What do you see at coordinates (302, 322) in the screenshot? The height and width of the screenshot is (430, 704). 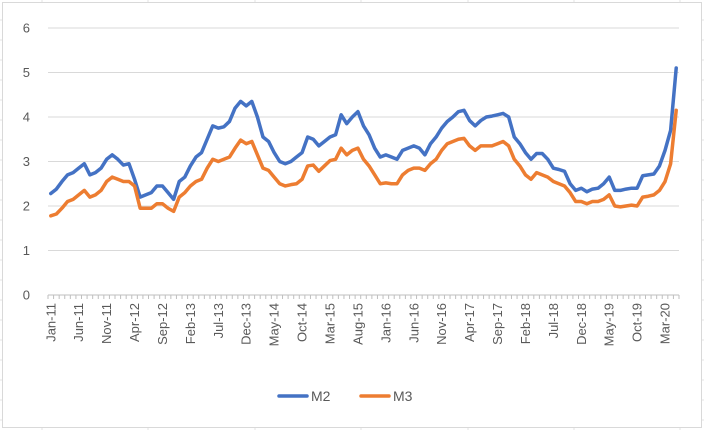 I see `x-tick-label: Oct-14` at bounding box center [302, 322].